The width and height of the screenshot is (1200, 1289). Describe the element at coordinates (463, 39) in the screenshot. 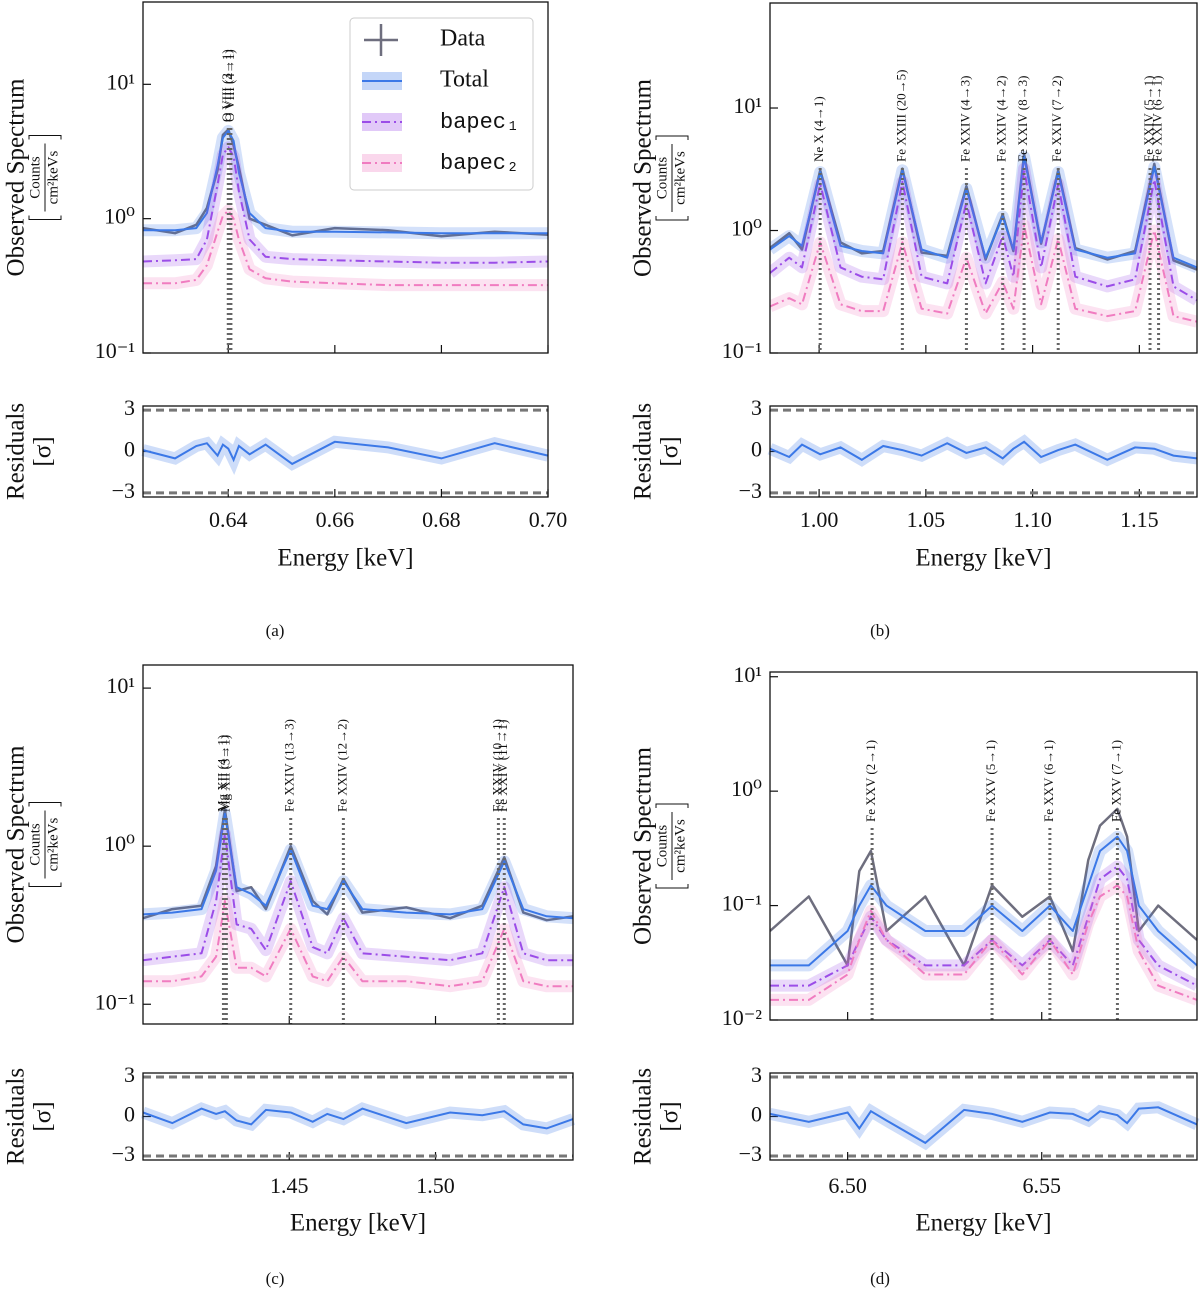

I see `legend-label: Data` at that location.